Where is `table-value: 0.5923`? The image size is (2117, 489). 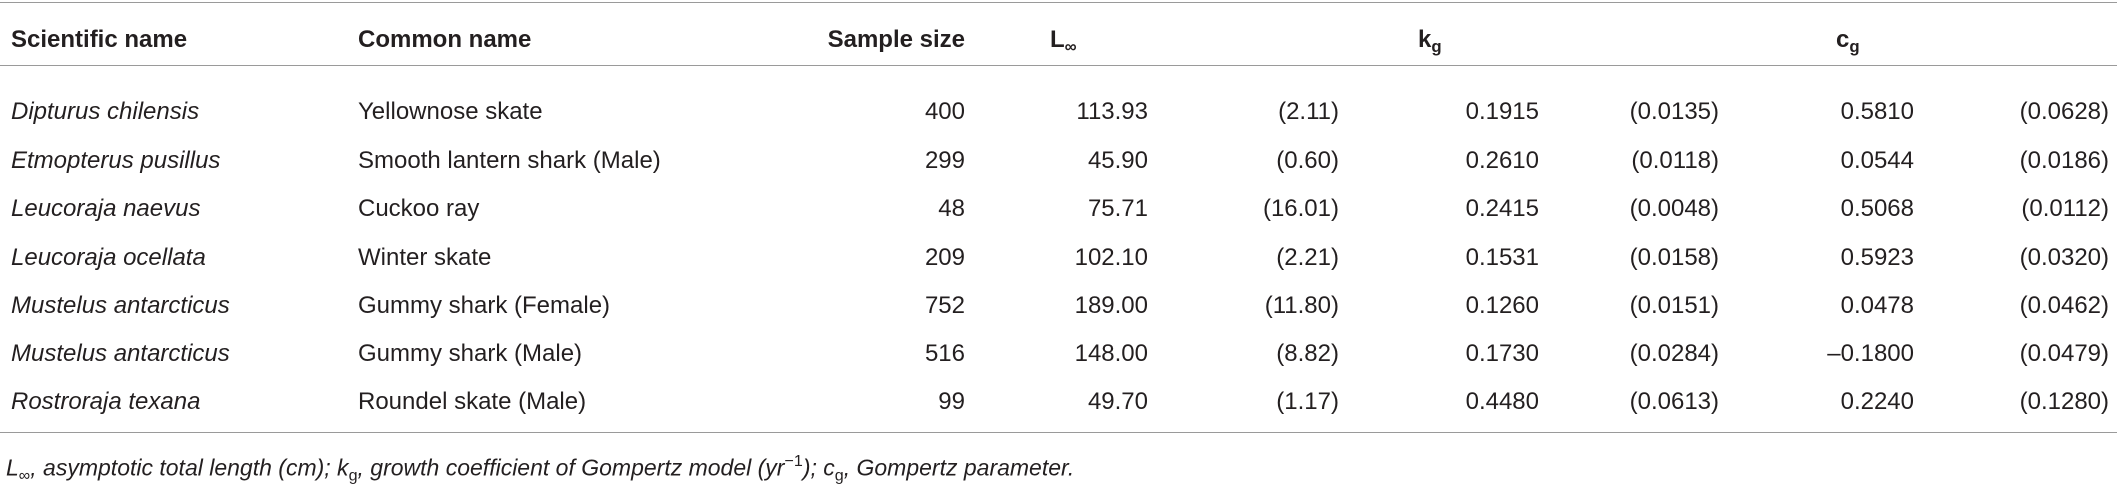 table-value: 0.5923 is located at coordinates (1877, 257).